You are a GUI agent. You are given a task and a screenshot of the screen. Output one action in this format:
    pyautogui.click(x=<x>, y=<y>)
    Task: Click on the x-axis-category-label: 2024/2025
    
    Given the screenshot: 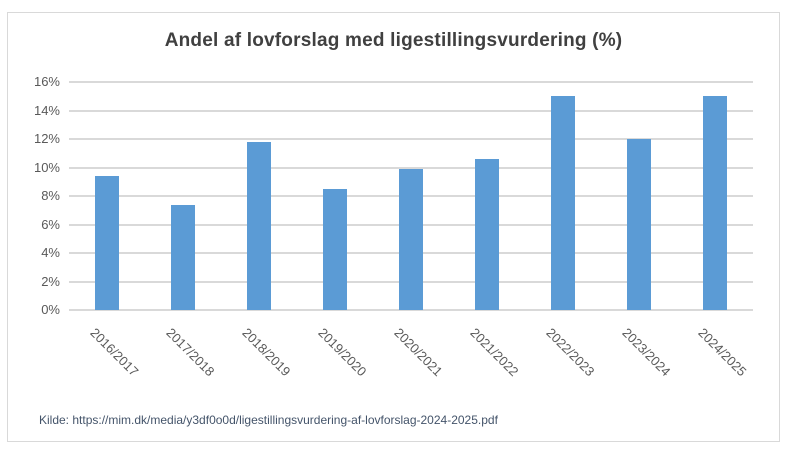 What is the action you would take?
    pyautogui.click(x=722, y=352)
    